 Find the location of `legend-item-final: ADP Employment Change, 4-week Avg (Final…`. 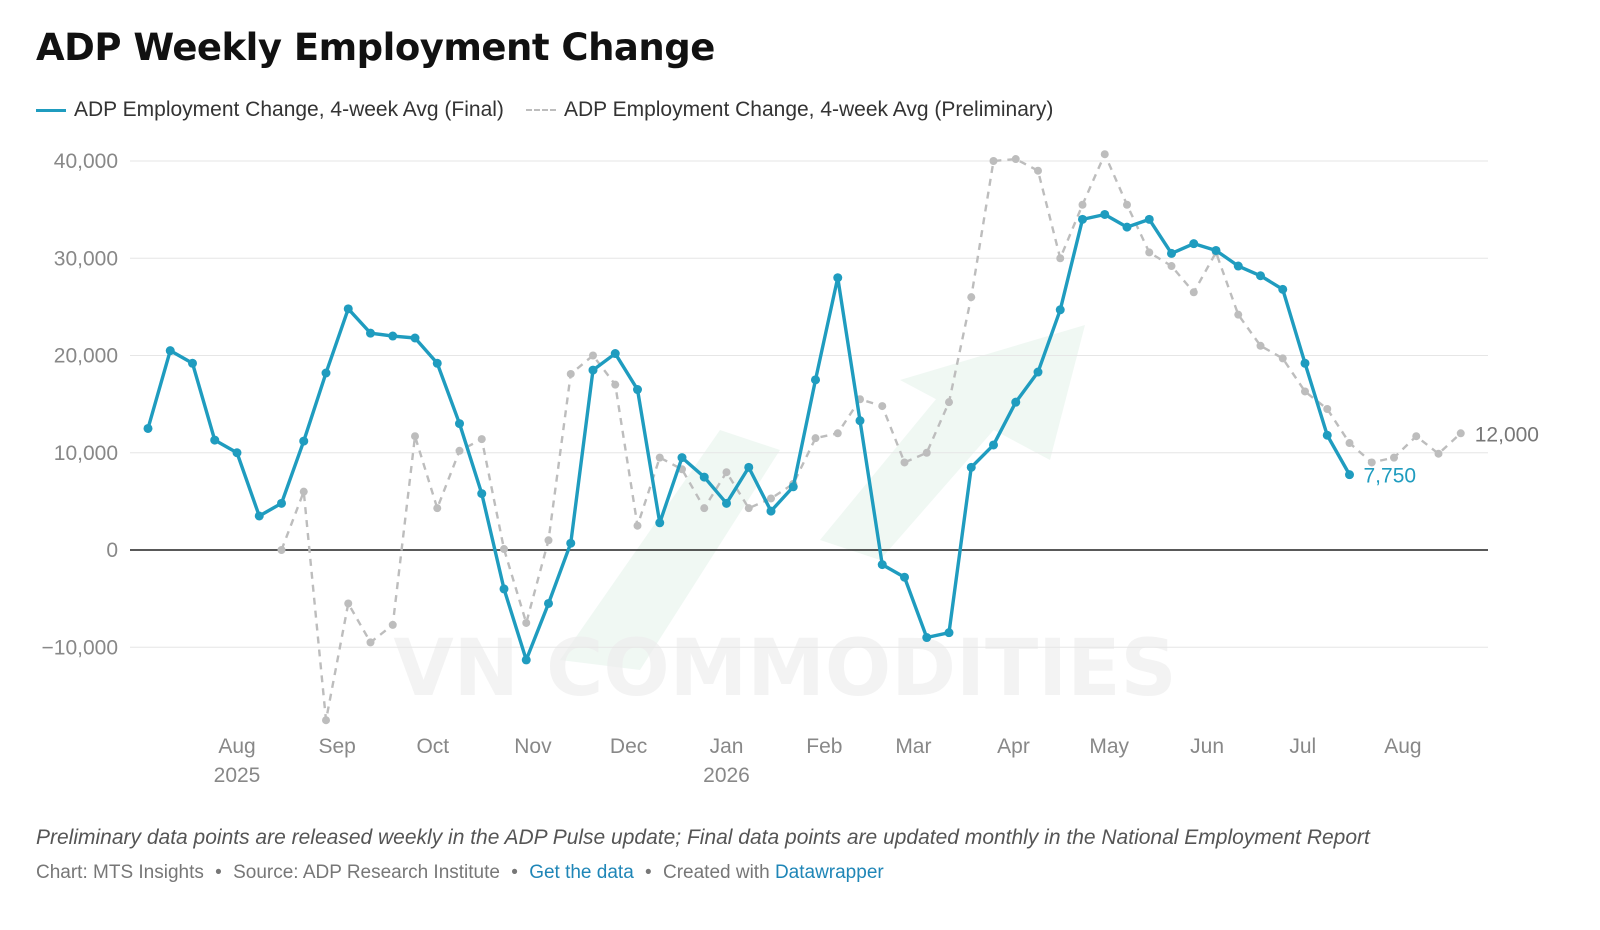

legend-item-final: ADP Employment Change, 4-week Avg (Final… is located at coordinates (270, 110).